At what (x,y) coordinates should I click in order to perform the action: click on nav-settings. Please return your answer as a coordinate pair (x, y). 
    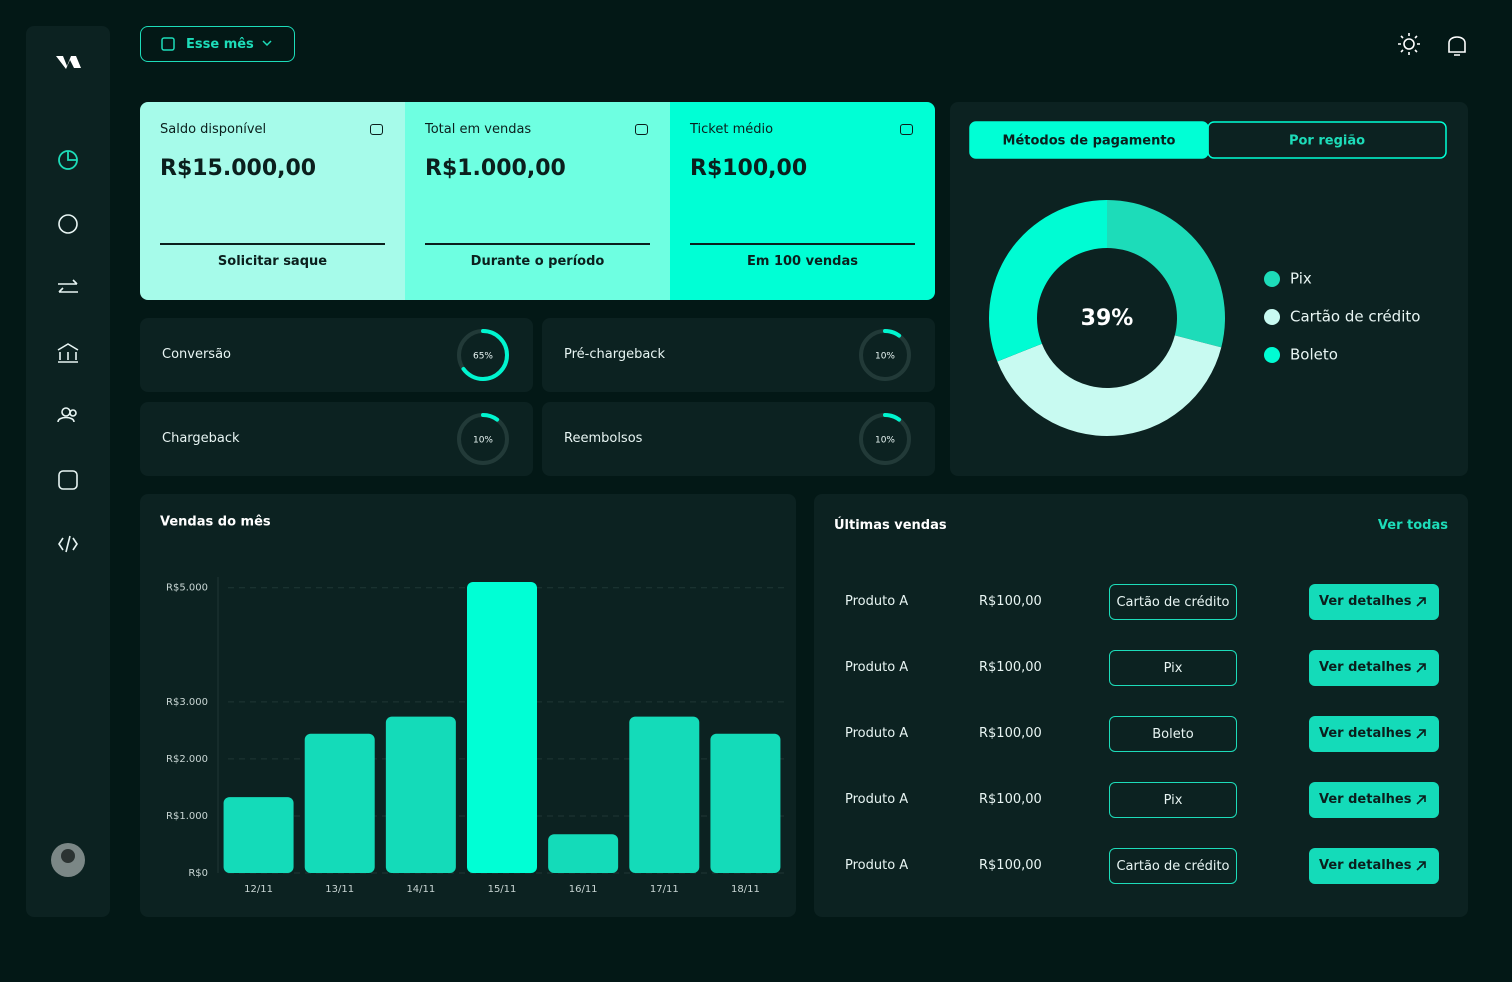
    Looking at the image, I should click on (68, 480).